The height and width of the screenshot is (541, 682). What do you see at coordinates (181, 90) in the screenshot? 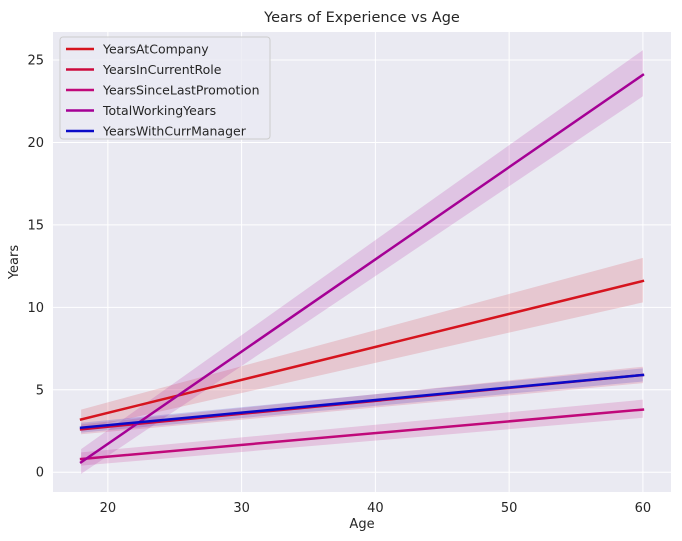
I see `legend-label: YearsSinceLastPromotion` at bounding box center [181, 90].